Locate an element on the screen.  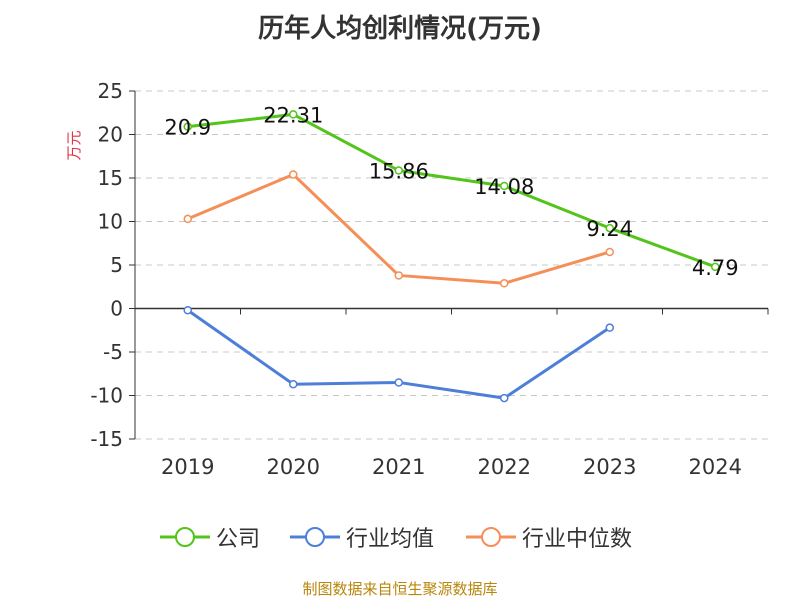
y-tick-label: 25 is located at coordinates (110, 91).